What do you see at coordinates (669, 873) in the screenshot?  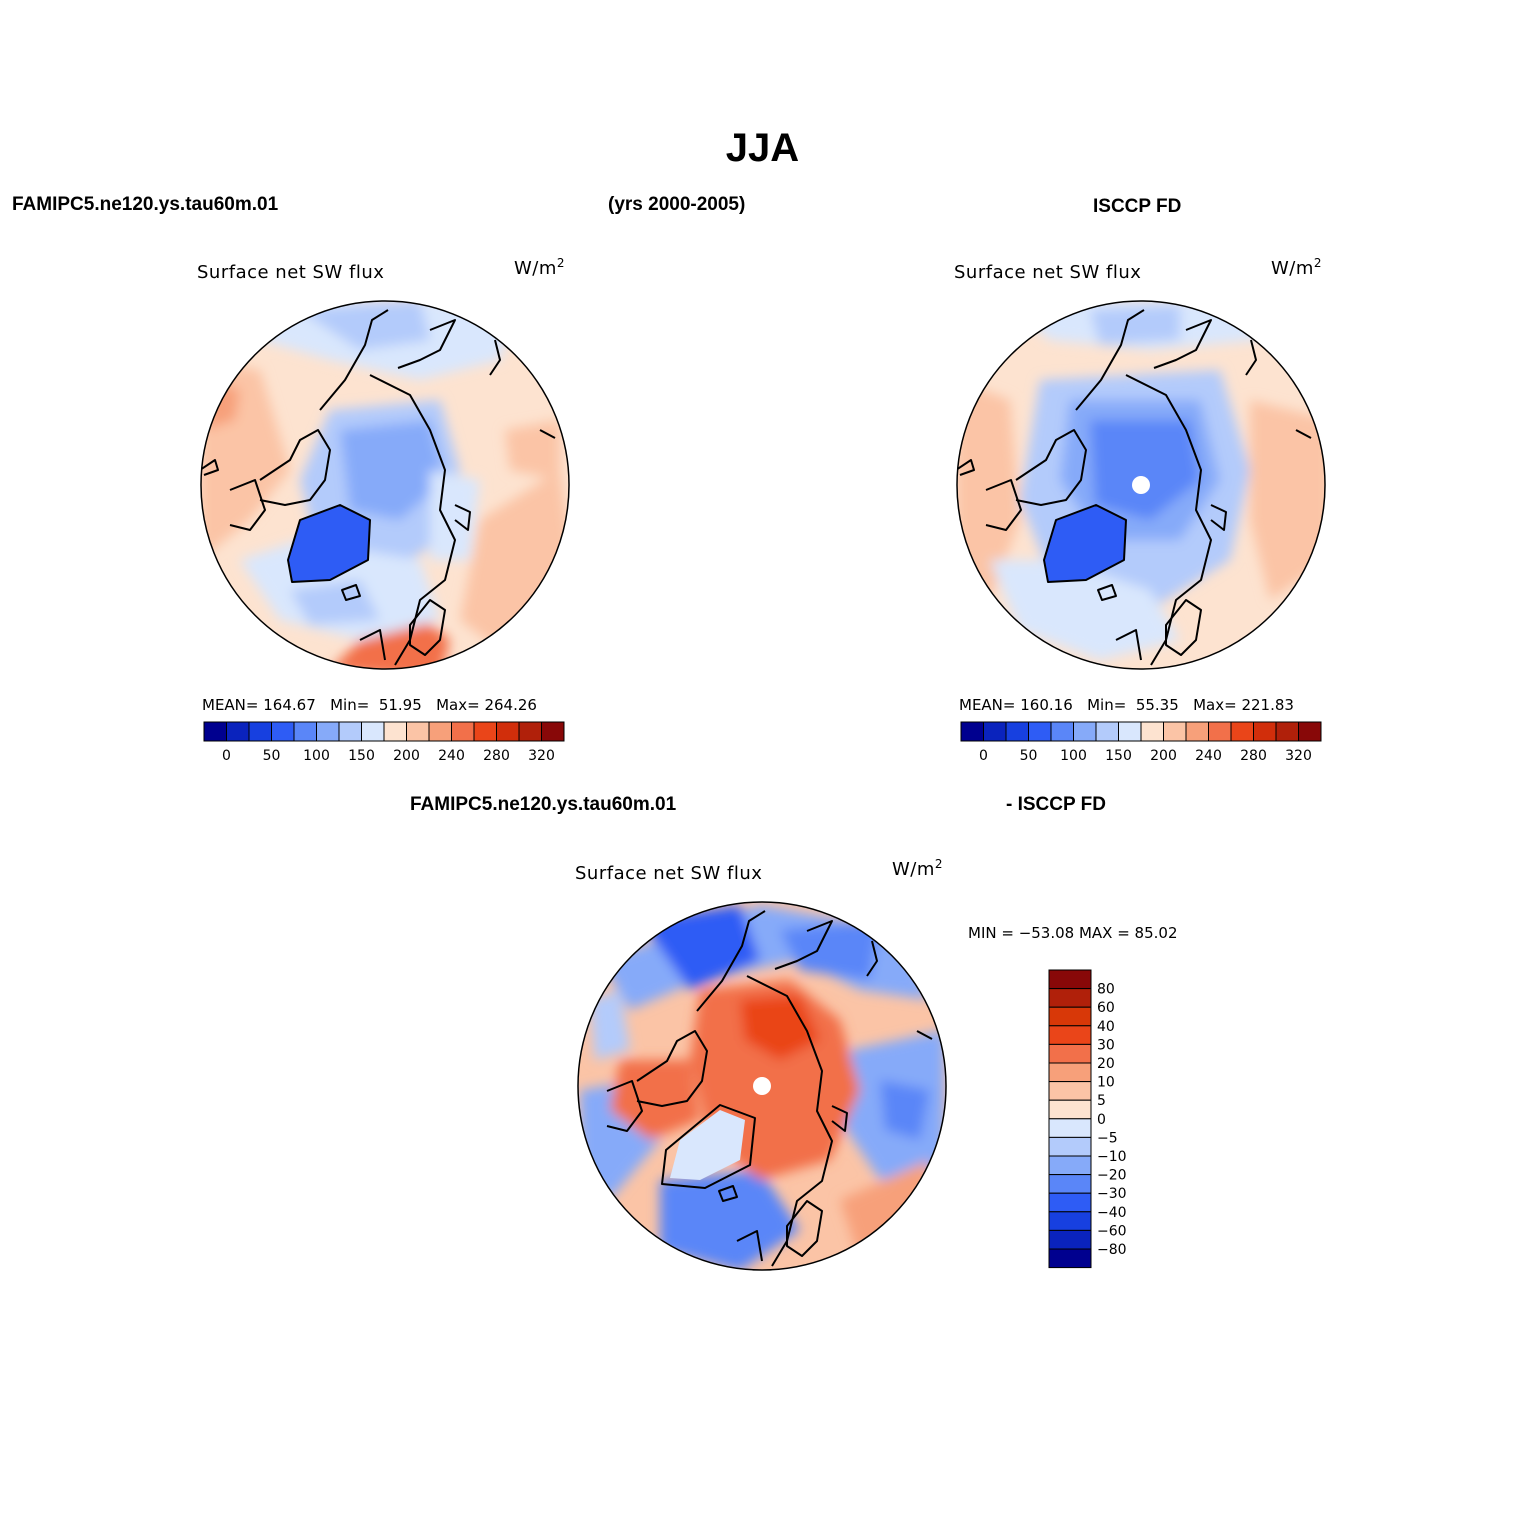 I see `panel3-variable-label: Surface net SW flux` at bounding box center [669, 873].